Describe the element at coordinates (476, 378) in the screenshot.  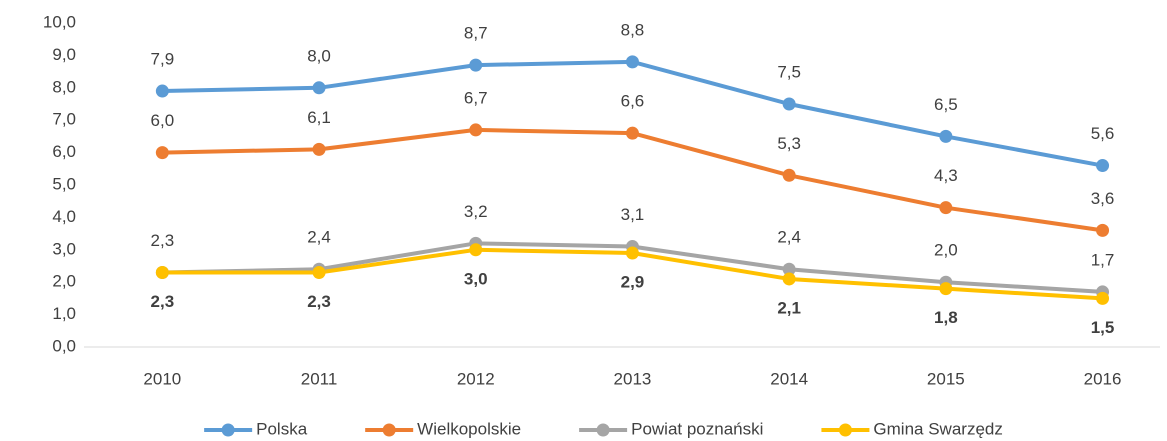
I see `x-tick-label: 2012` at that location.